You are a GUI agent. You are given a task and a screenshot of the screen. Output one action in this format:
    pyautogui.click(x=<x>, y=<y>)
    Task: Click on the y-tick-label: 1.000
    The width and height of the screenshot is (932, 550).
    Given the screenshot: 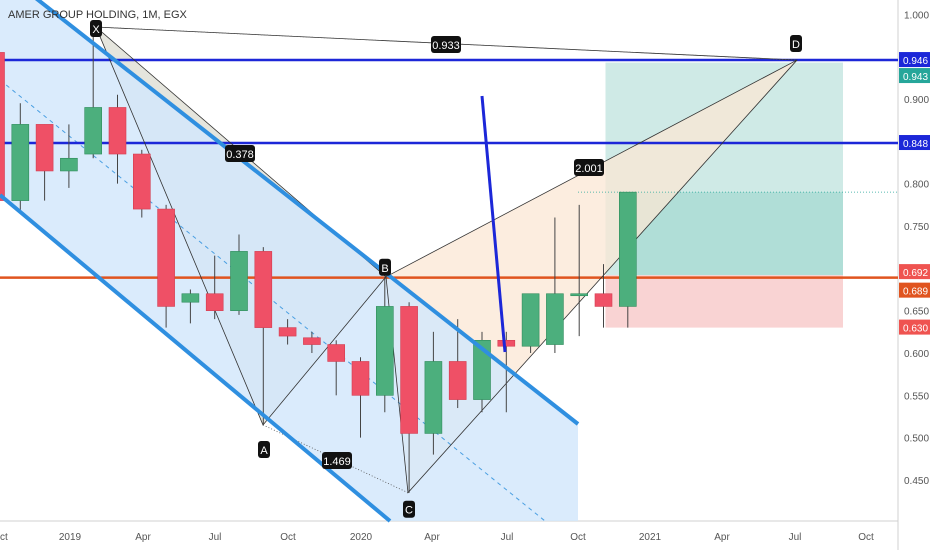 What is the action you would take?
    pyautogui.click(x=916, y=15)
    